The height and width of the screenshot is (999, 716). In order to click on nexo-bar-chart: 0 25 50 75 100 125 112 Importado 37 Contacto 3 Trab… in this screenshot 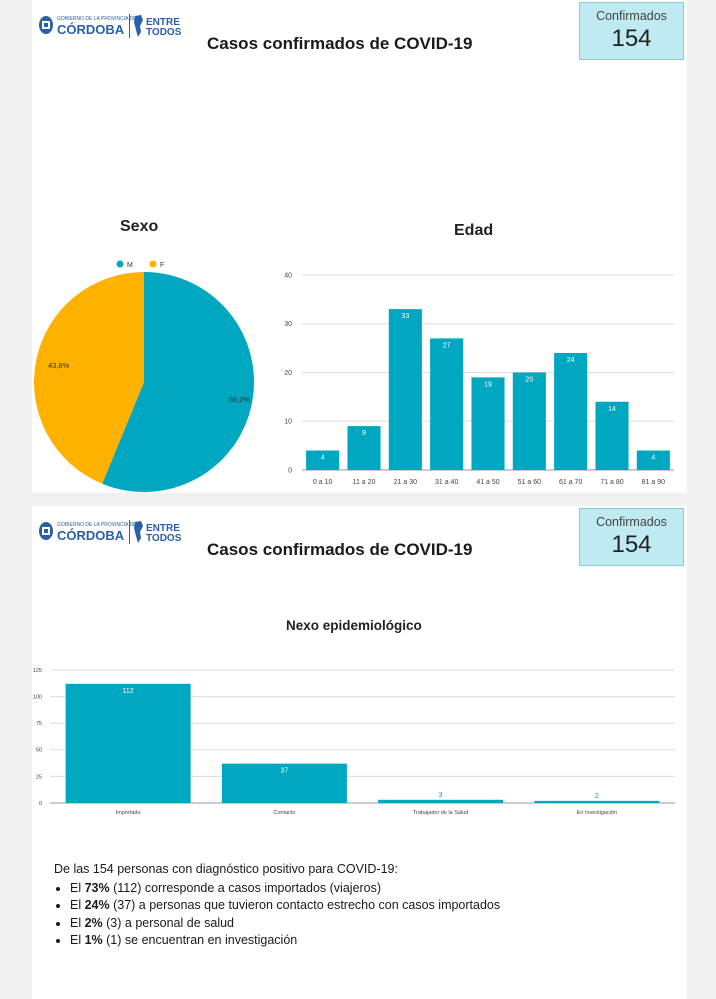, I will do `click(354, 742)`.